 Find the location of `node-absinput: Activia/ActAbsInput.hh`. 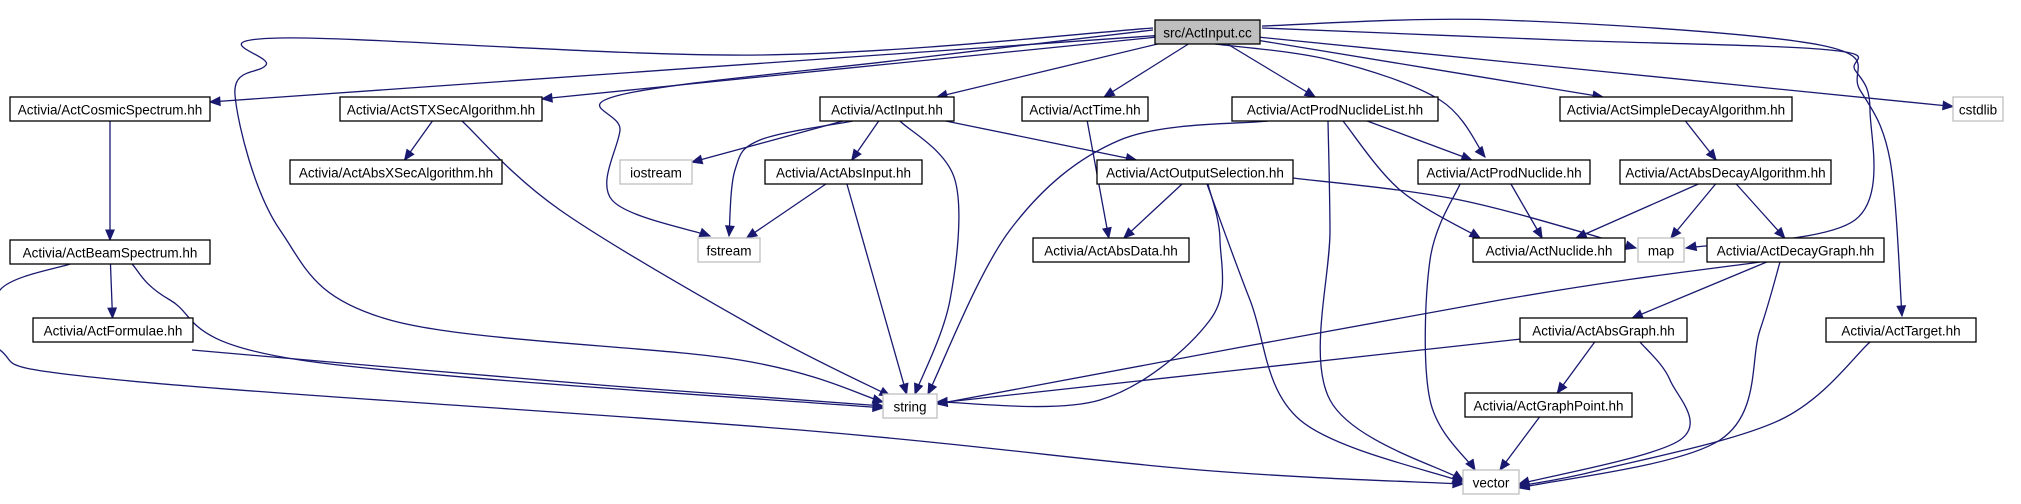

node-absinput: Activia/ActAbsInput.hh is located at coordinates (843, 172).